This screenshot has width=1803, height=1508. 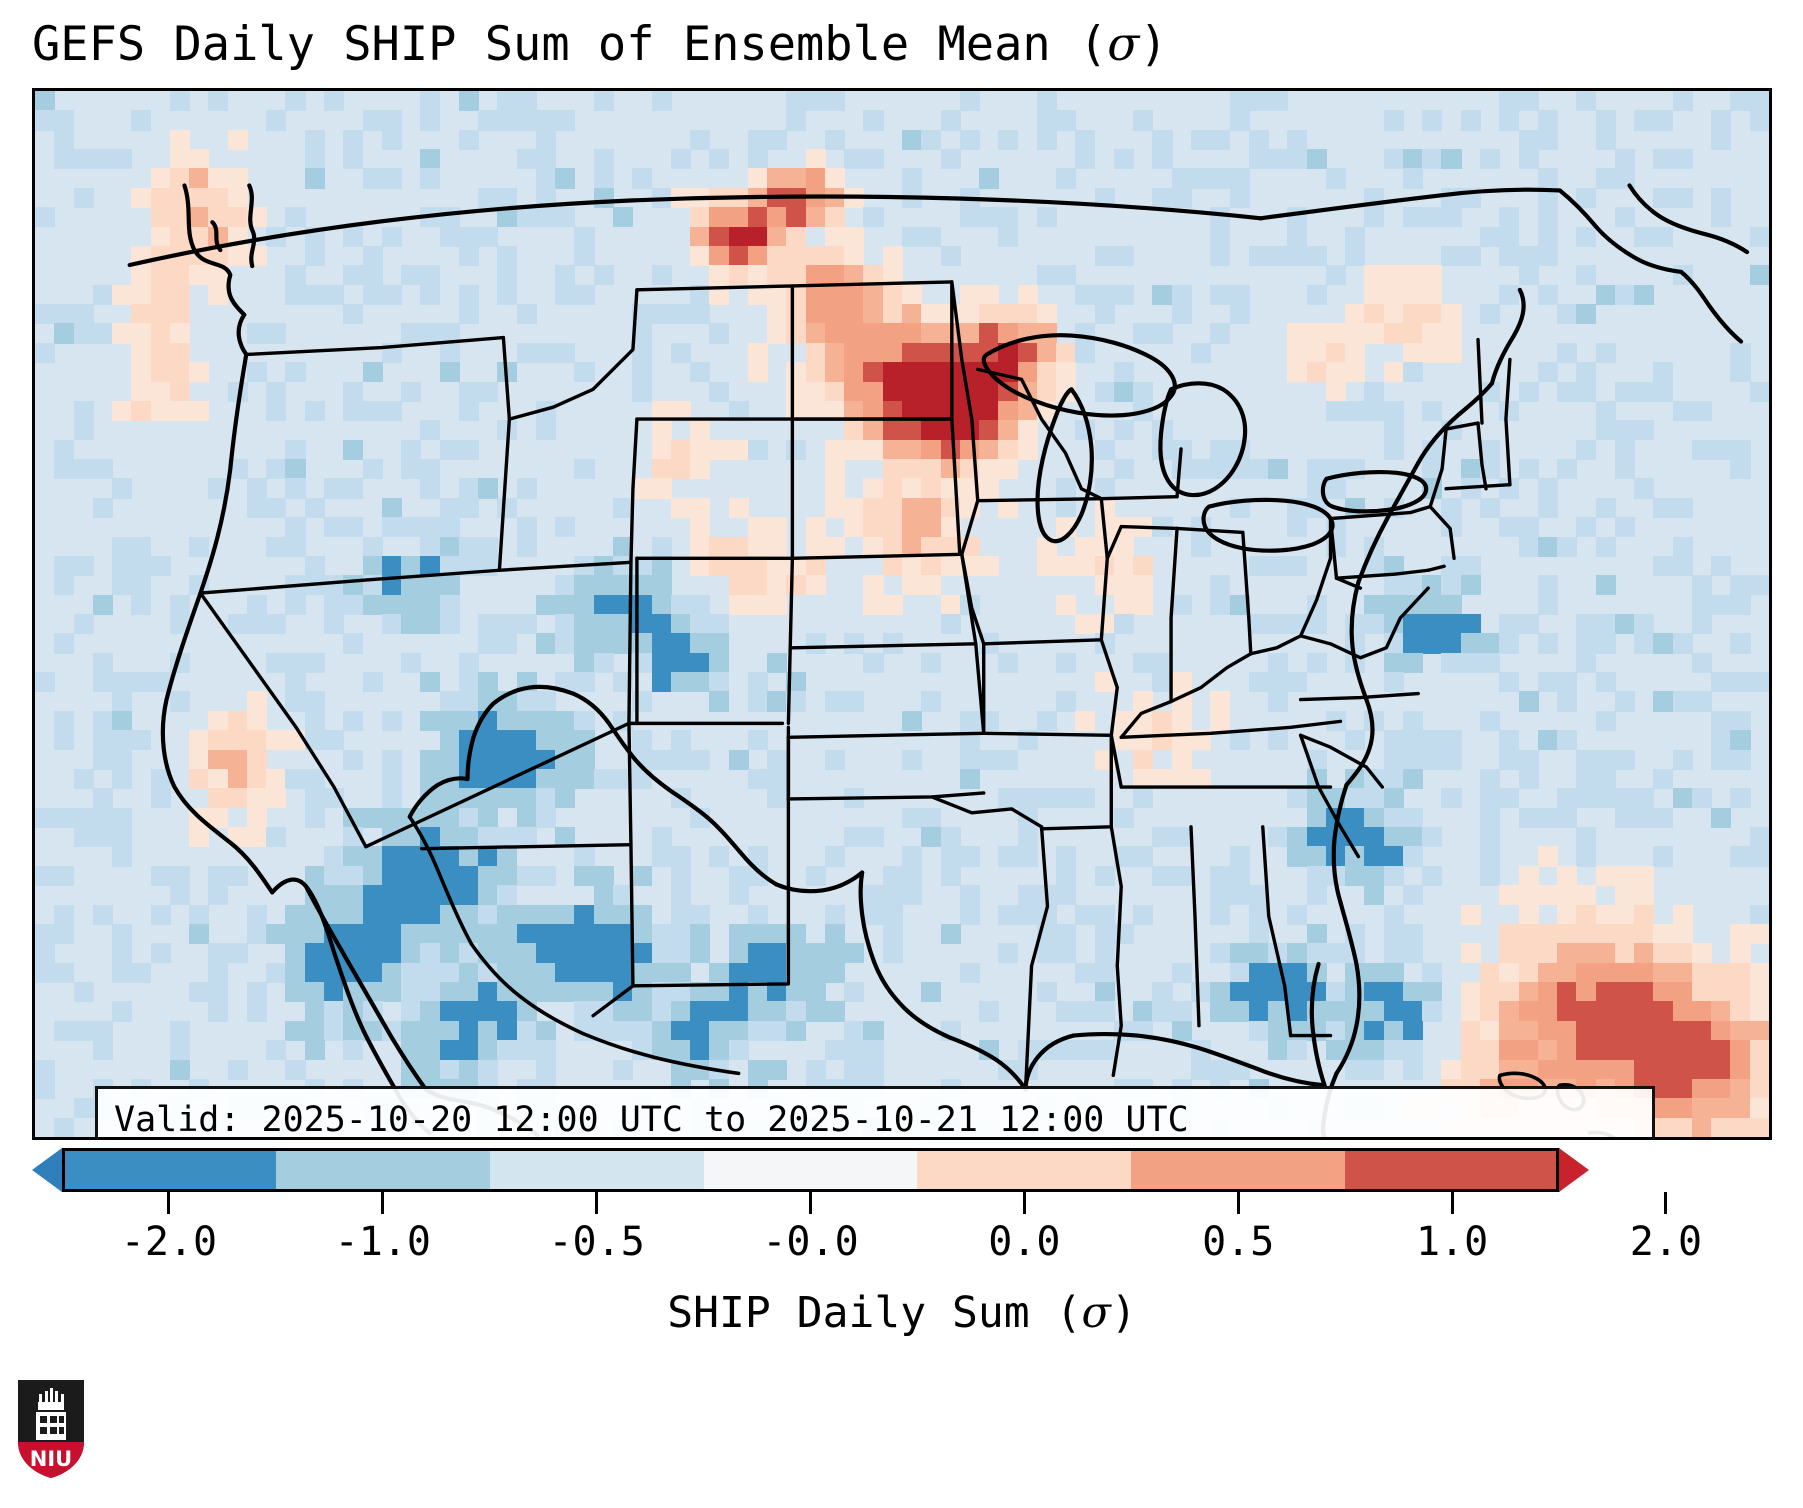 I want to click on colorbar-under-arrow, so click(x=47, y=1170).